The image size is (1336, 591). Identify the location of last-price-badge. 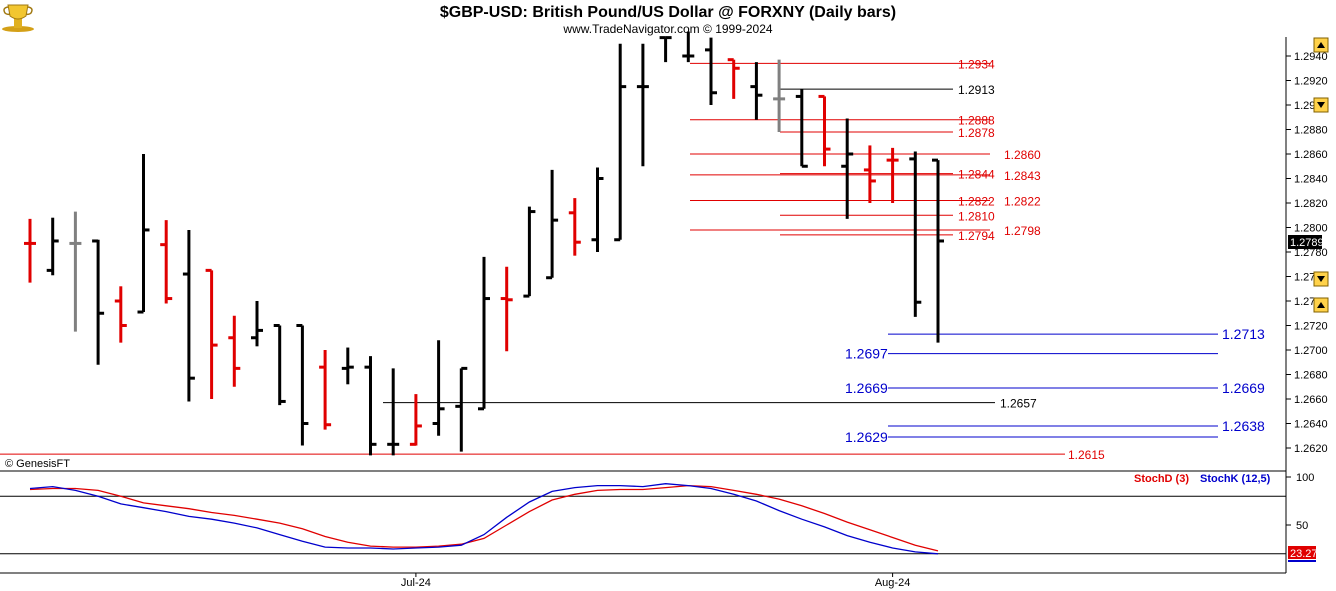
(1305, 242).